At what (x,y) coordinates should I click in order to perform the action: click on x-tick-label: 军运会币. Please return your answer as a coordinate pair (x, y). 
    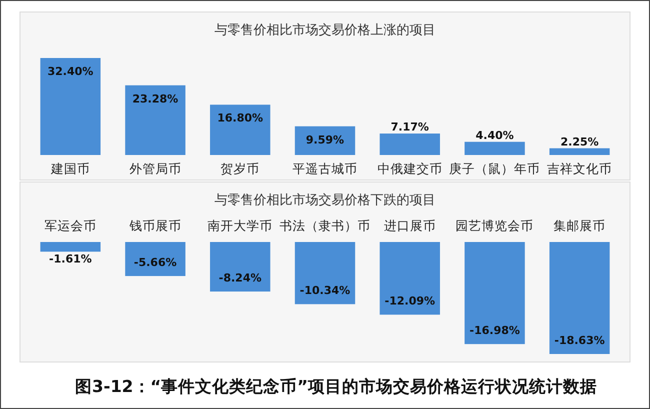
    Looking at the image, I should click on (70, 225).